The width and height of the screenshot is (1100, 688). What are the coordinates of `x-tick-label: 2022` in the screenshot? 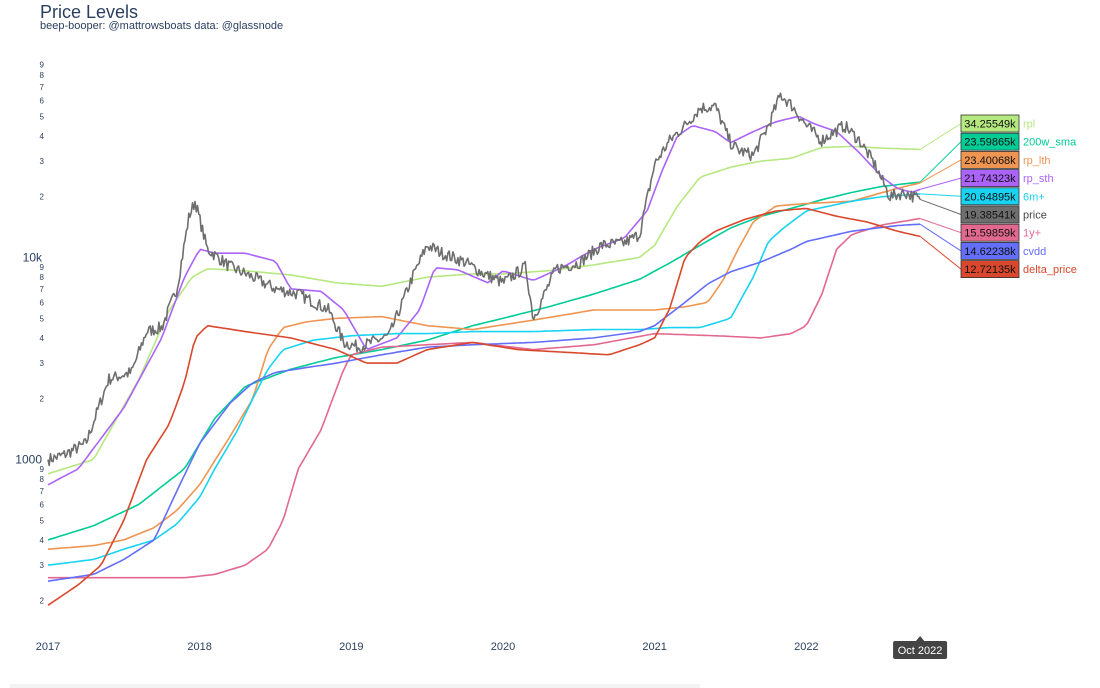 It's located at (806, 647).